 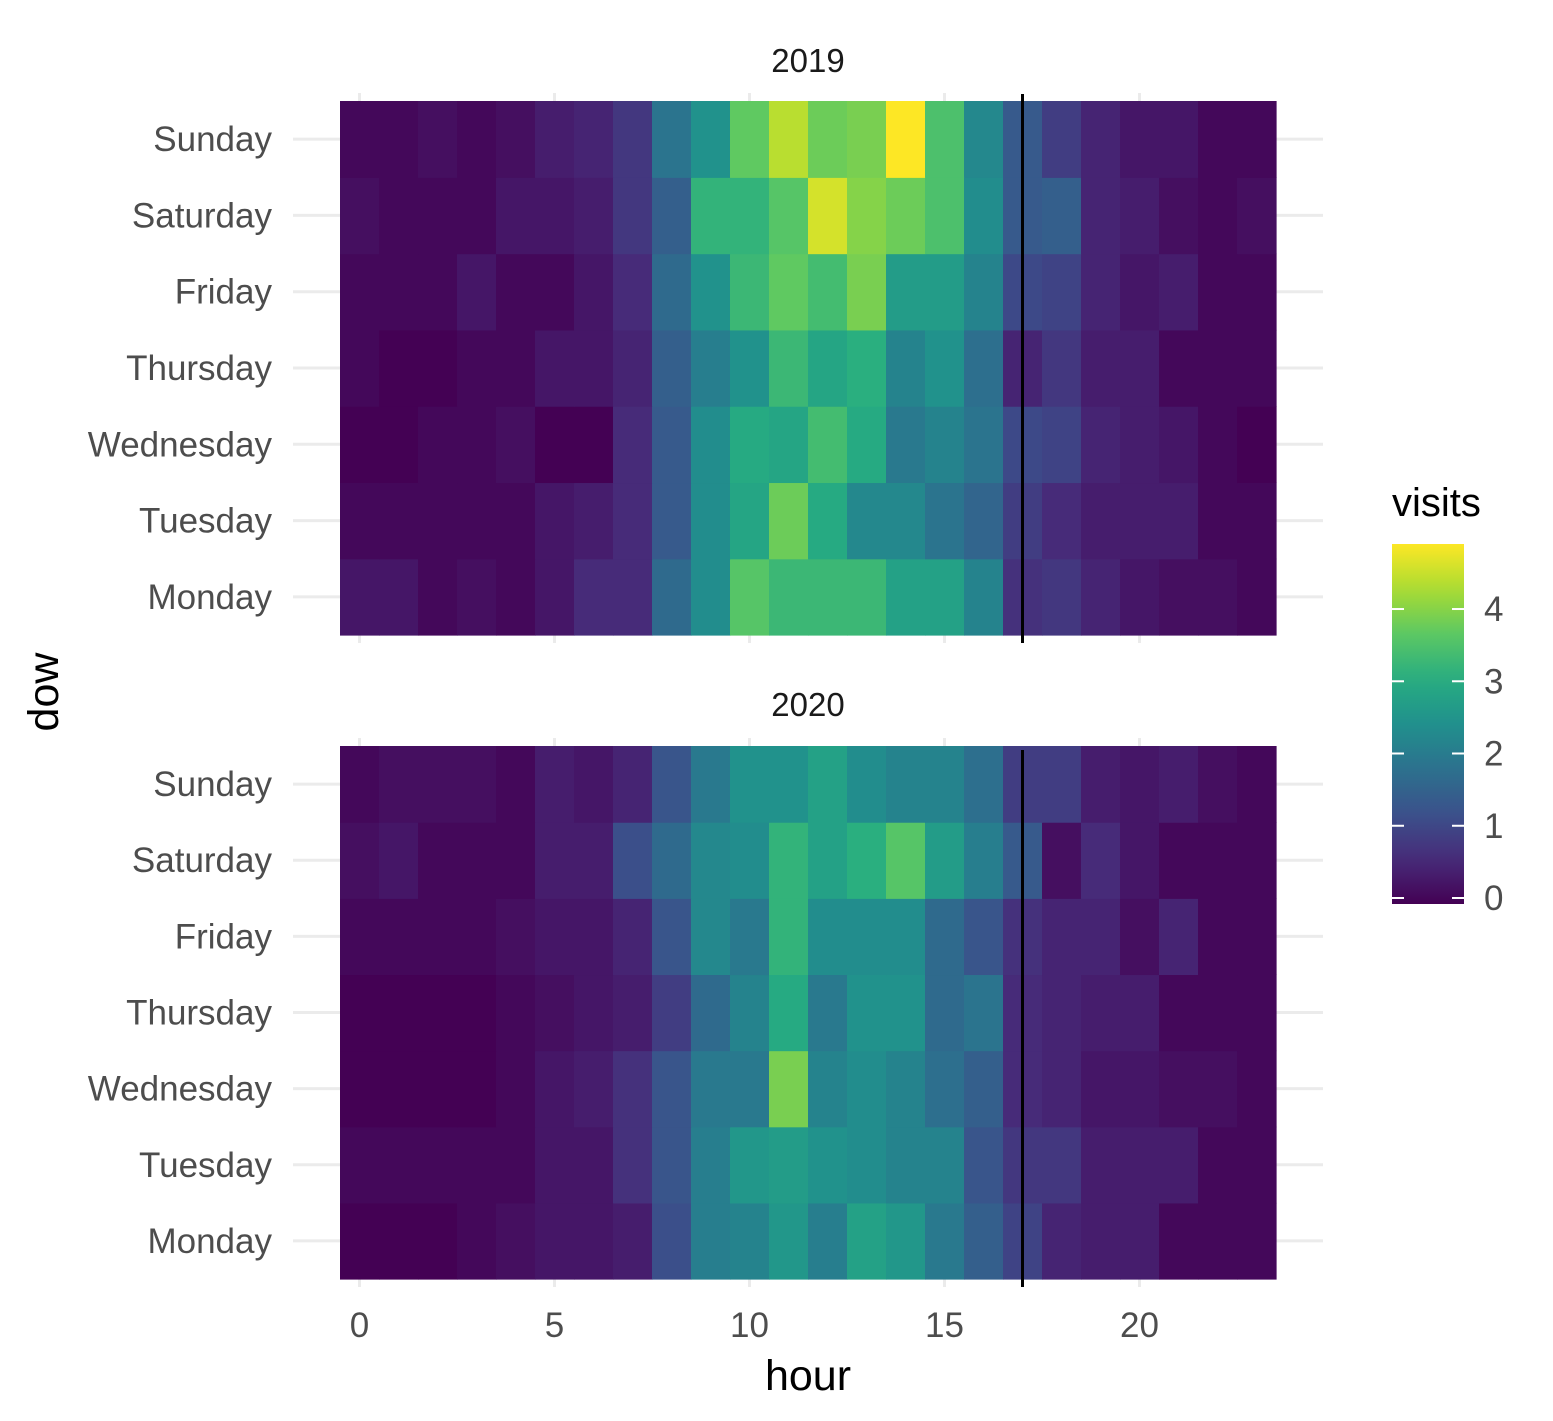 What do you see at coordinates (199, 1013) in the screenshot?
I see `y-tick-label-thursday: Thursday` at bounding box center [199, 1013].